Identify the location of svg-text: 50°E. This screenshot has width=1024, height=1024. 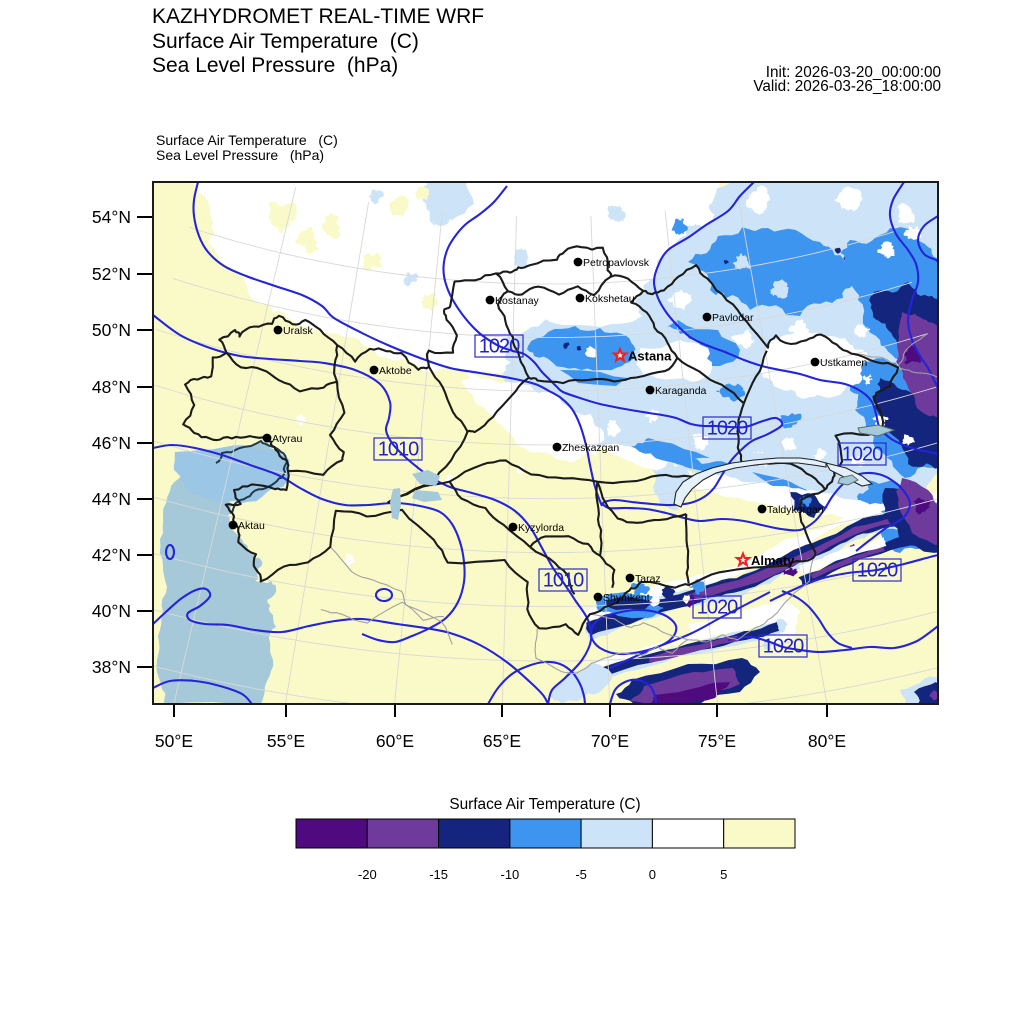
(174, 741).